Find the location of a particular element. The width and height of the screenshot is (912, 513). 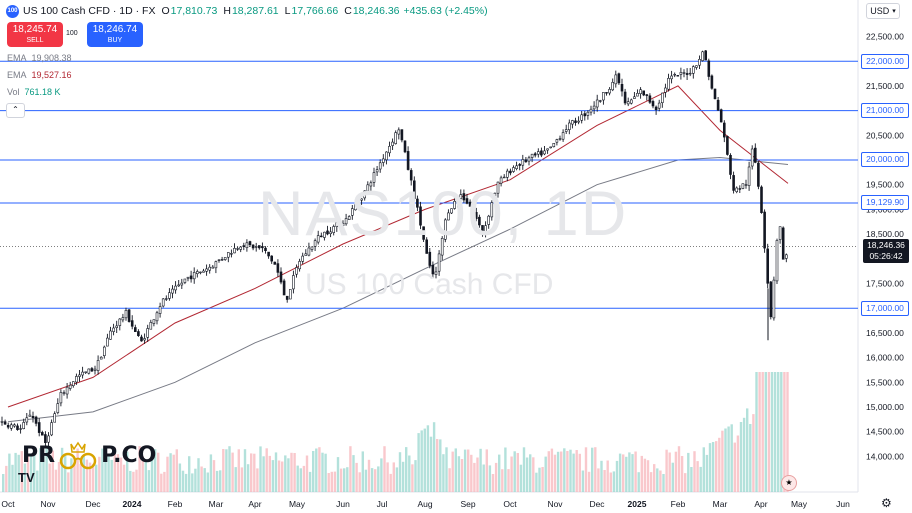

level-label-17000: 17,000.00 is located at coordinates (885, 308).